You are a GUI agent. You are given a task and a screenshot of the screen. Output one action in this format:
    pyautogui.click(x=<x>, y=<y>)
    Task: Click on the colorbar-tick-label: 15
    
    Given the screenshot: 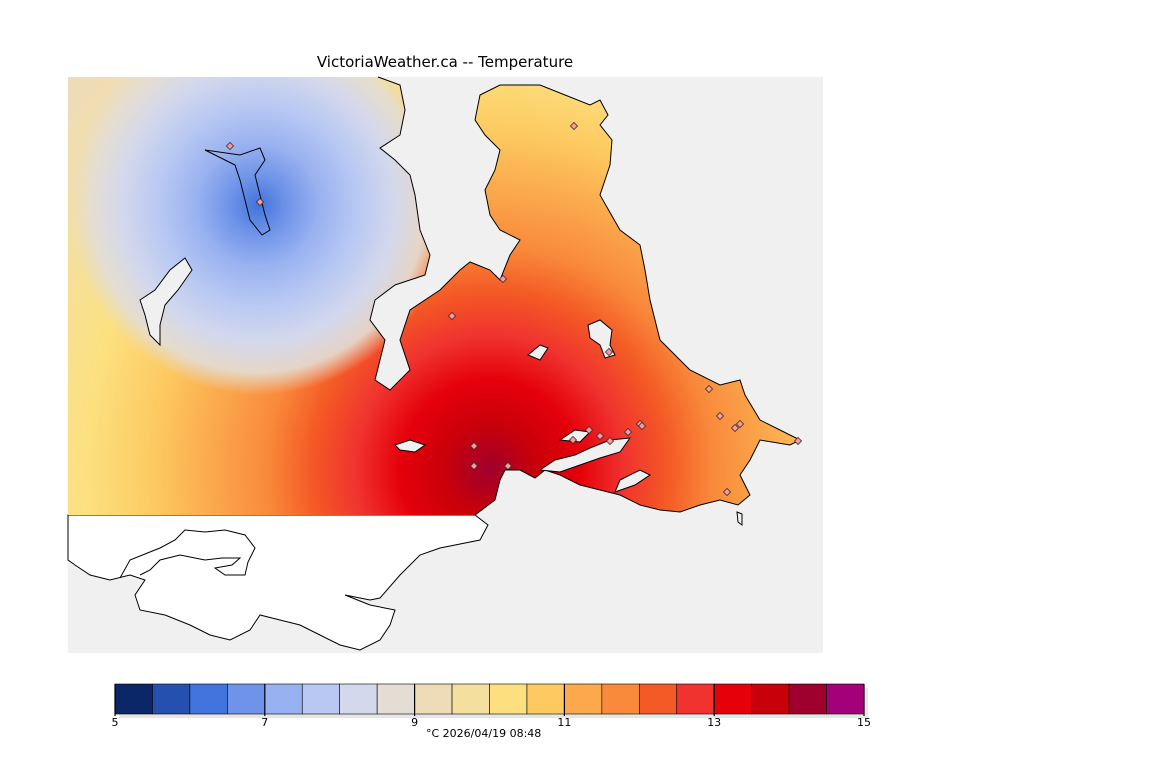 What is the action you would take?
    pyautogui.click(x=864, y=722)
    